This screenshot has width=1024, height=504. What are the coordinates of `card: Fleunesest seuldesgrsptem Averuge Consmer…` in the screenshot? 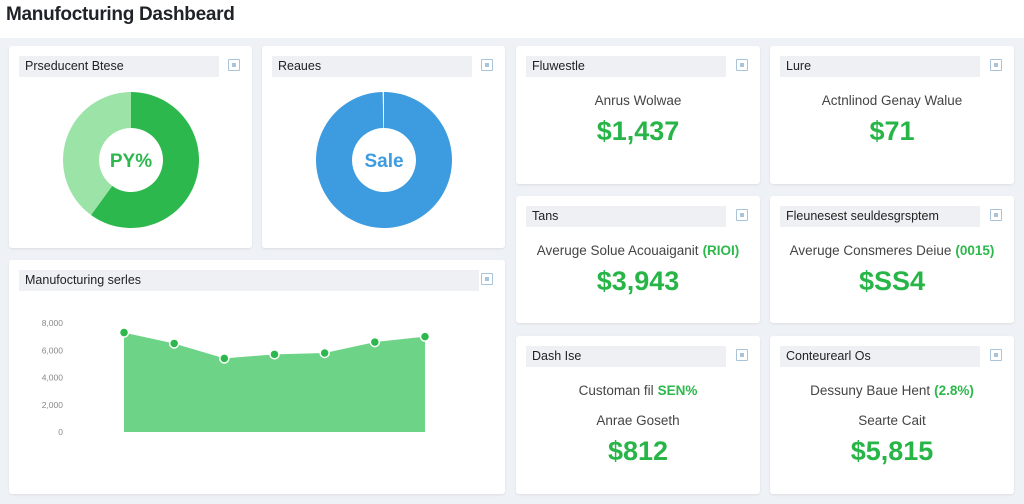 It's located at (892, 259).